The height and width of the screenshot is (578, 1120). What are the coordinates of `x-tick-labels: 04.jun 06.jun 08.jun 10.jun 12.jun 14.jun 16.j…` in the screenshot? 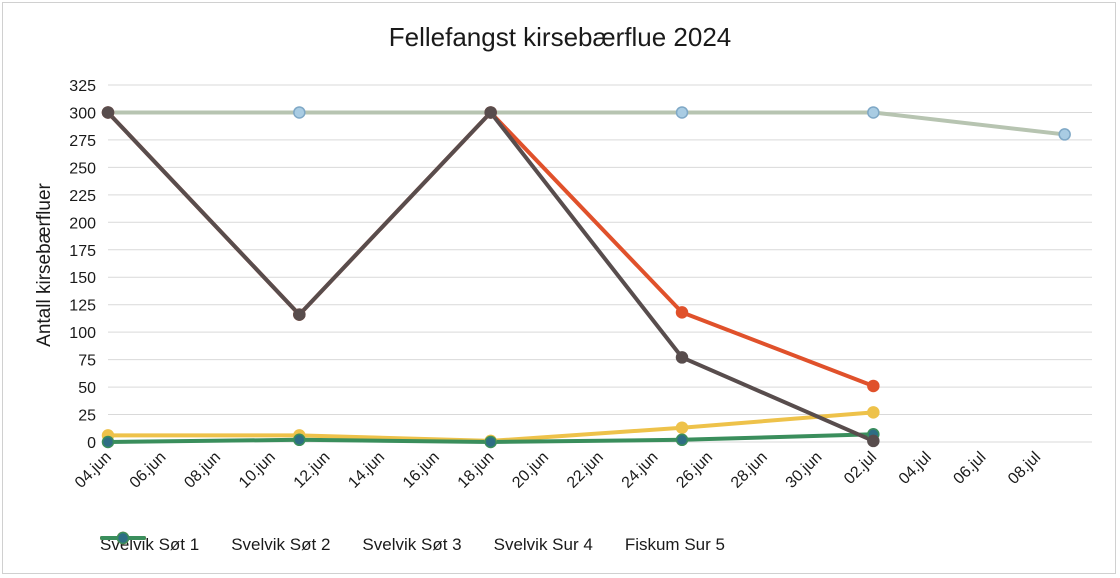 It's located at (558, 470).